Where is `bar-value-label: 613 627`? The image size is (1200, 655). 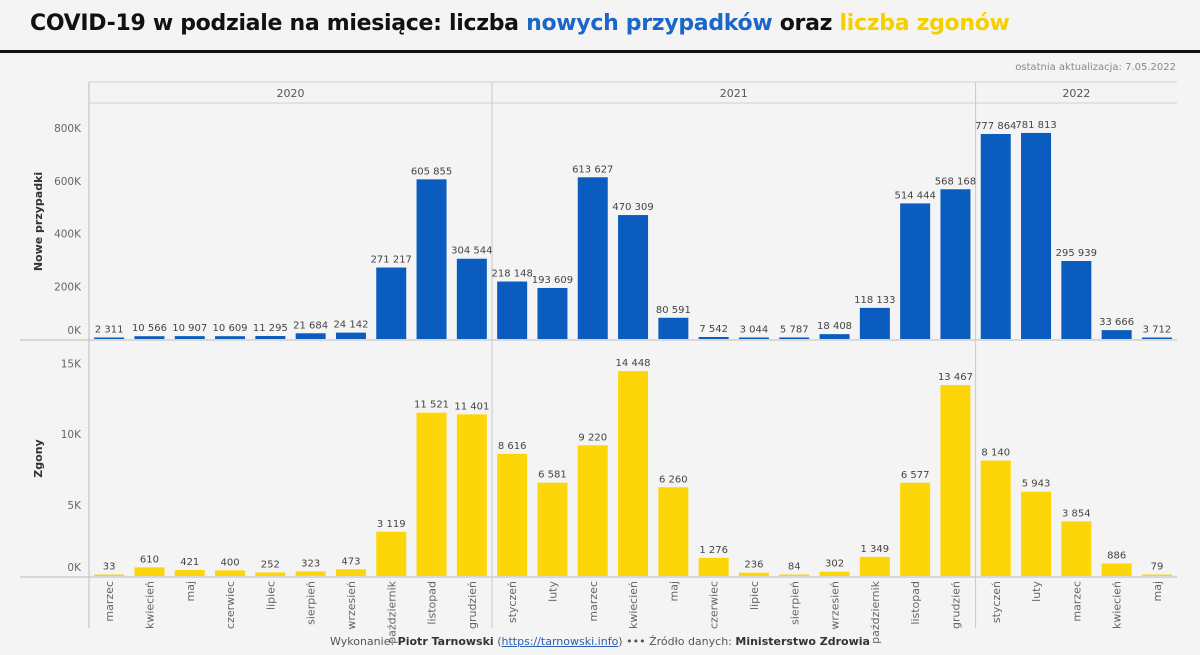 bar-value-label: 613 627 is located at coordinates (592, 169).